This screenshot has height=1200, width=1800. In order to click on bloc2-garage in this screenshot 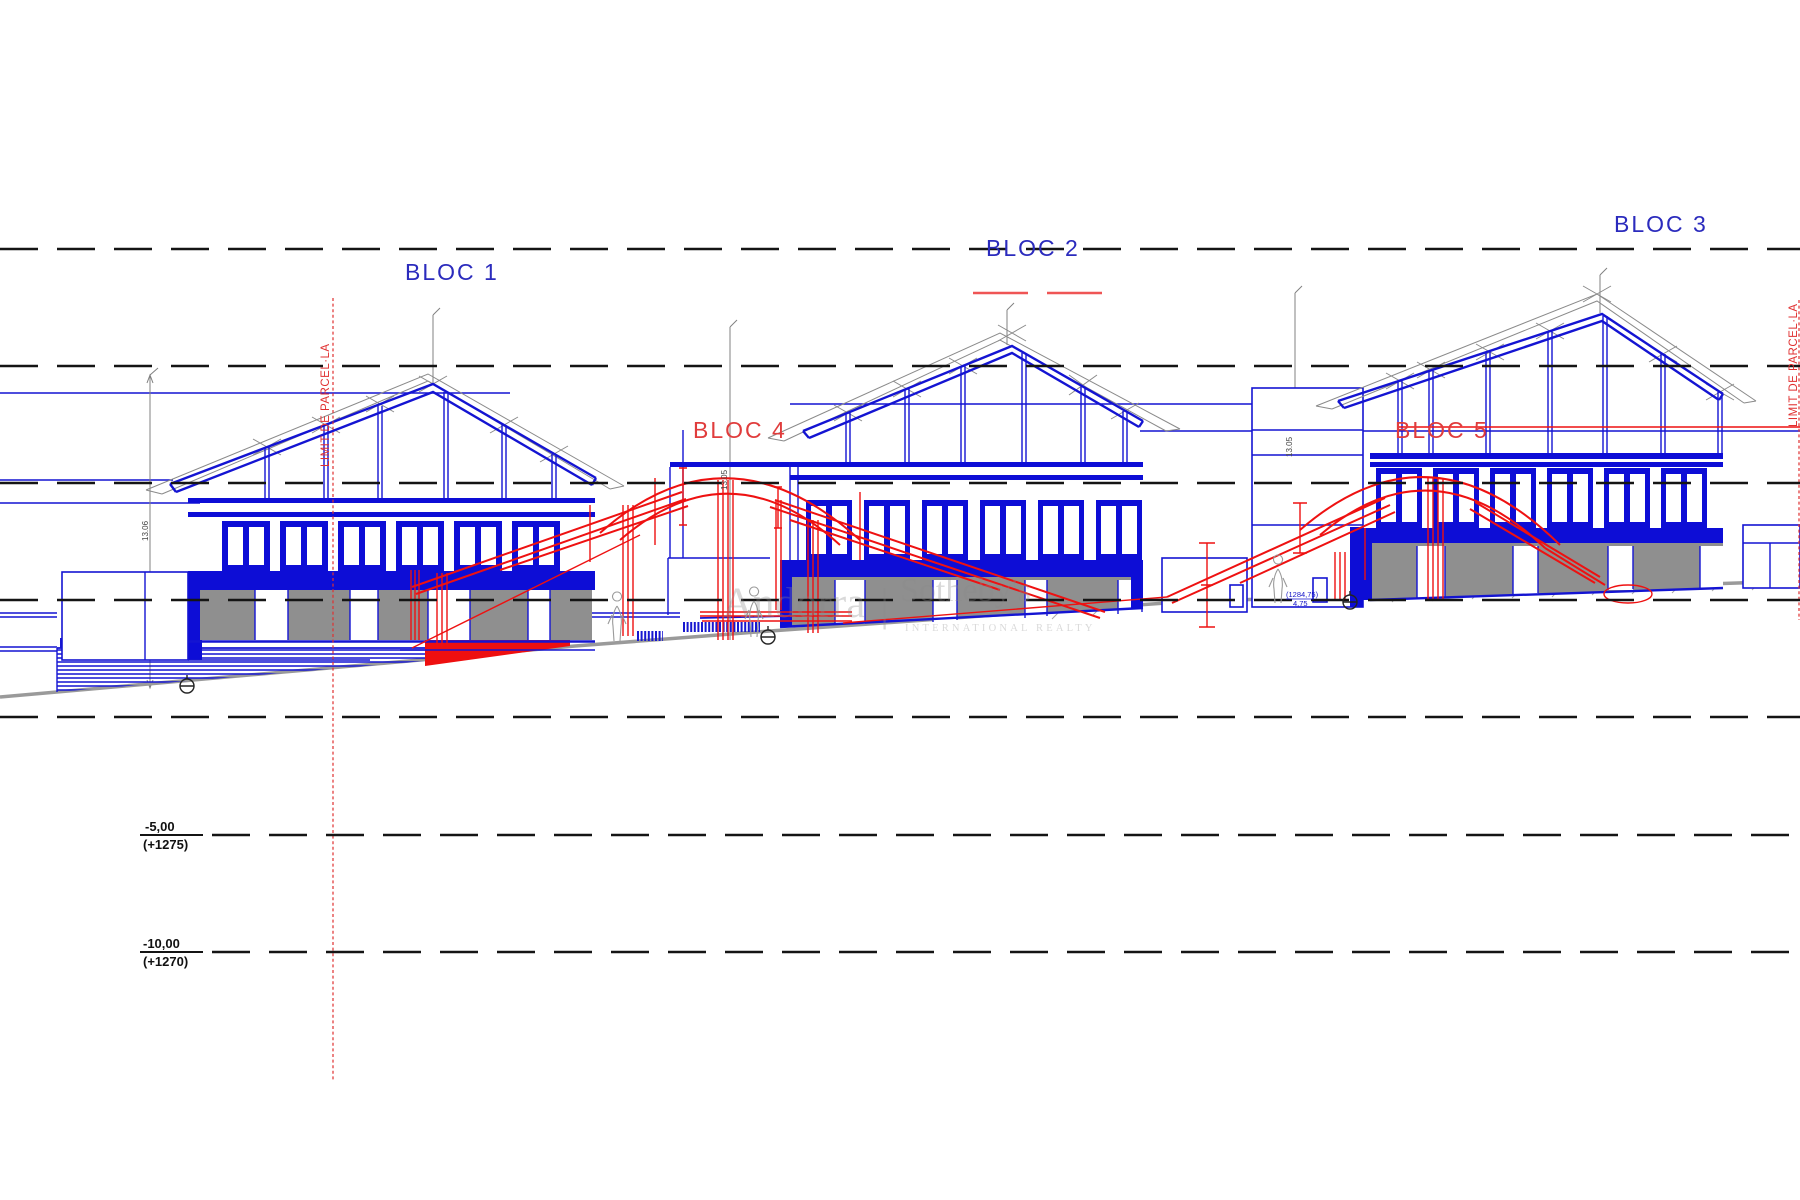, I will do `click(961, 603)`.